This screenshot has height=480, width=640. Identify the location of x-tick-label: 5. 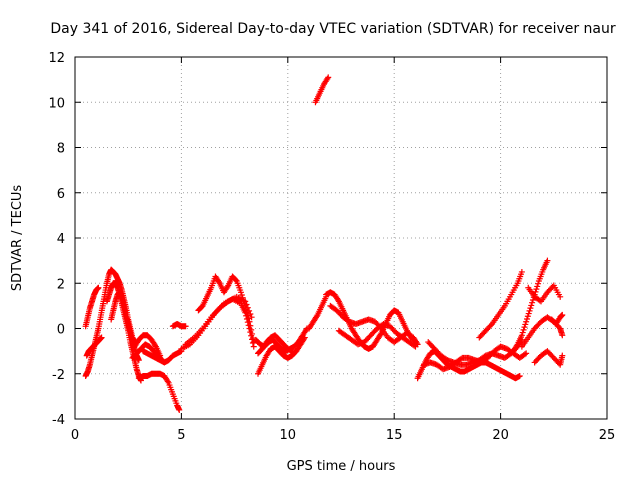
(181, 435).